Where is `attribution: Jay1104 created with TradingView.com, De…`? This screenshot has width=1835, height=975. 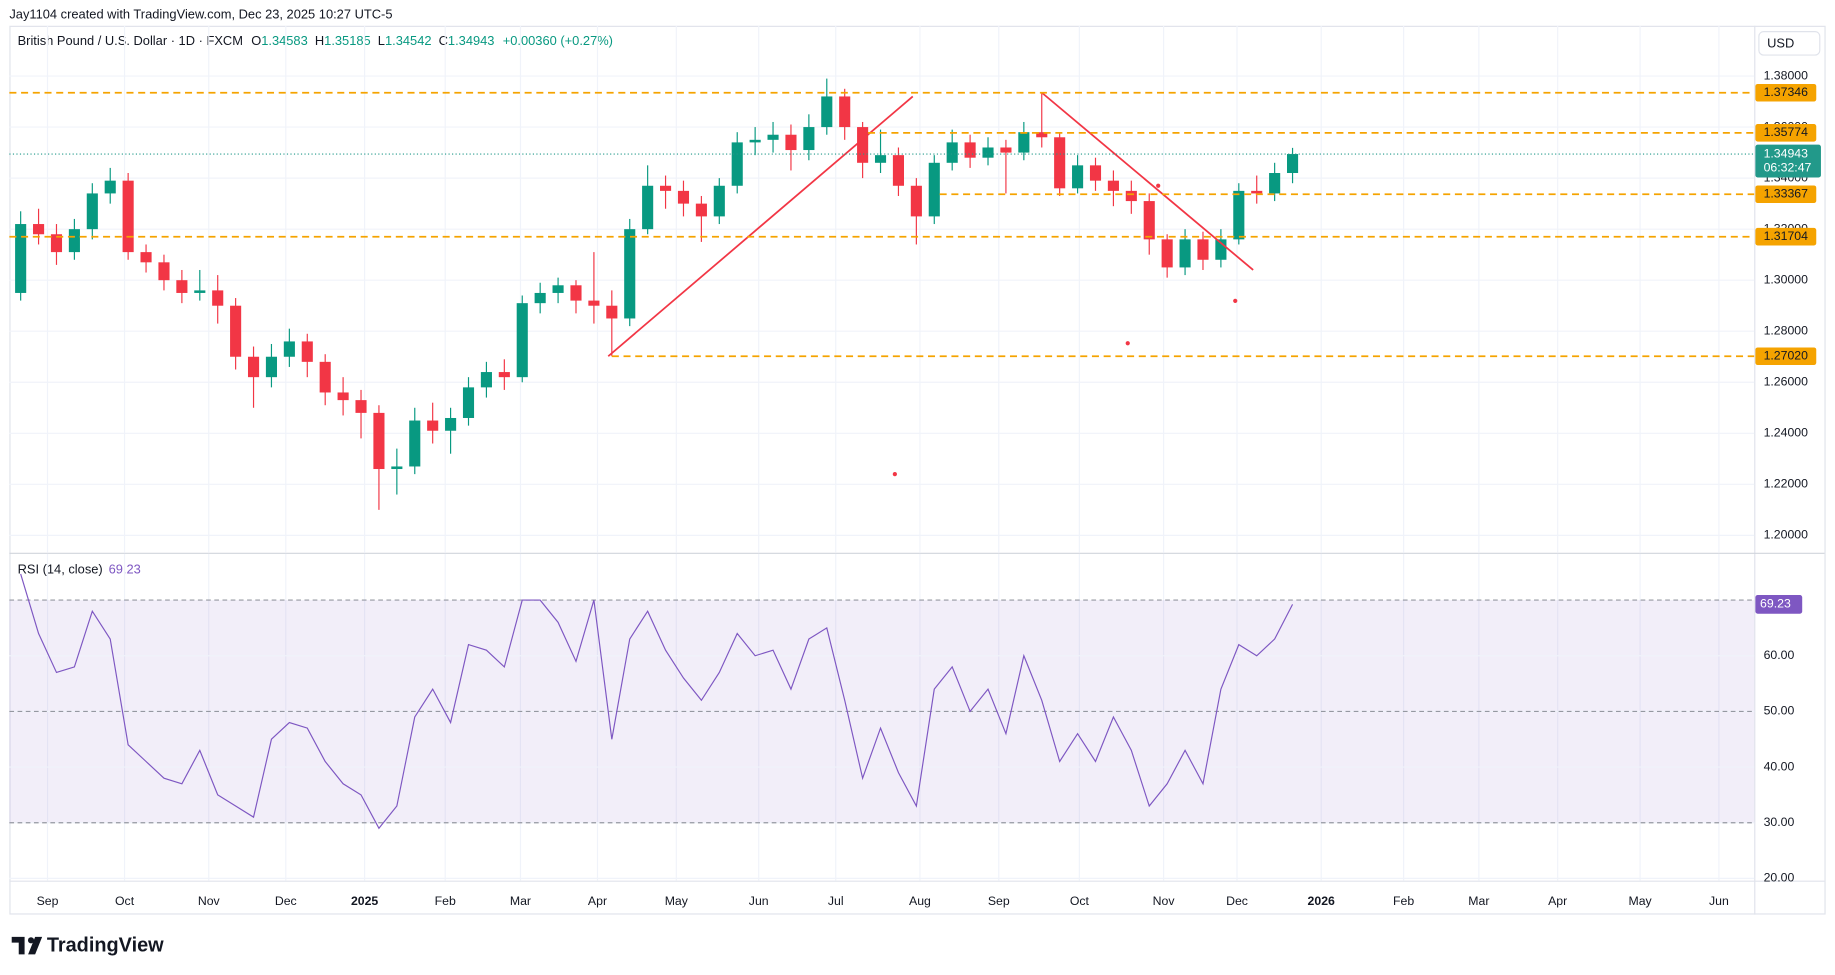
attribution: Jay1104 created with TradingView.com, De… is located at coordinates (200, 14).